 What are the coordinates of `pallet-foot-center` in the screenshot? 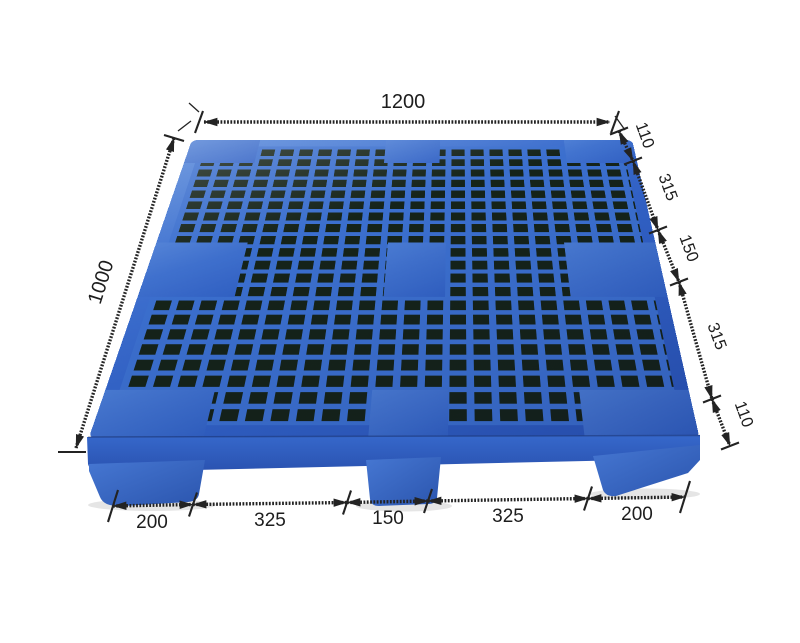 It's located at (403, 481).